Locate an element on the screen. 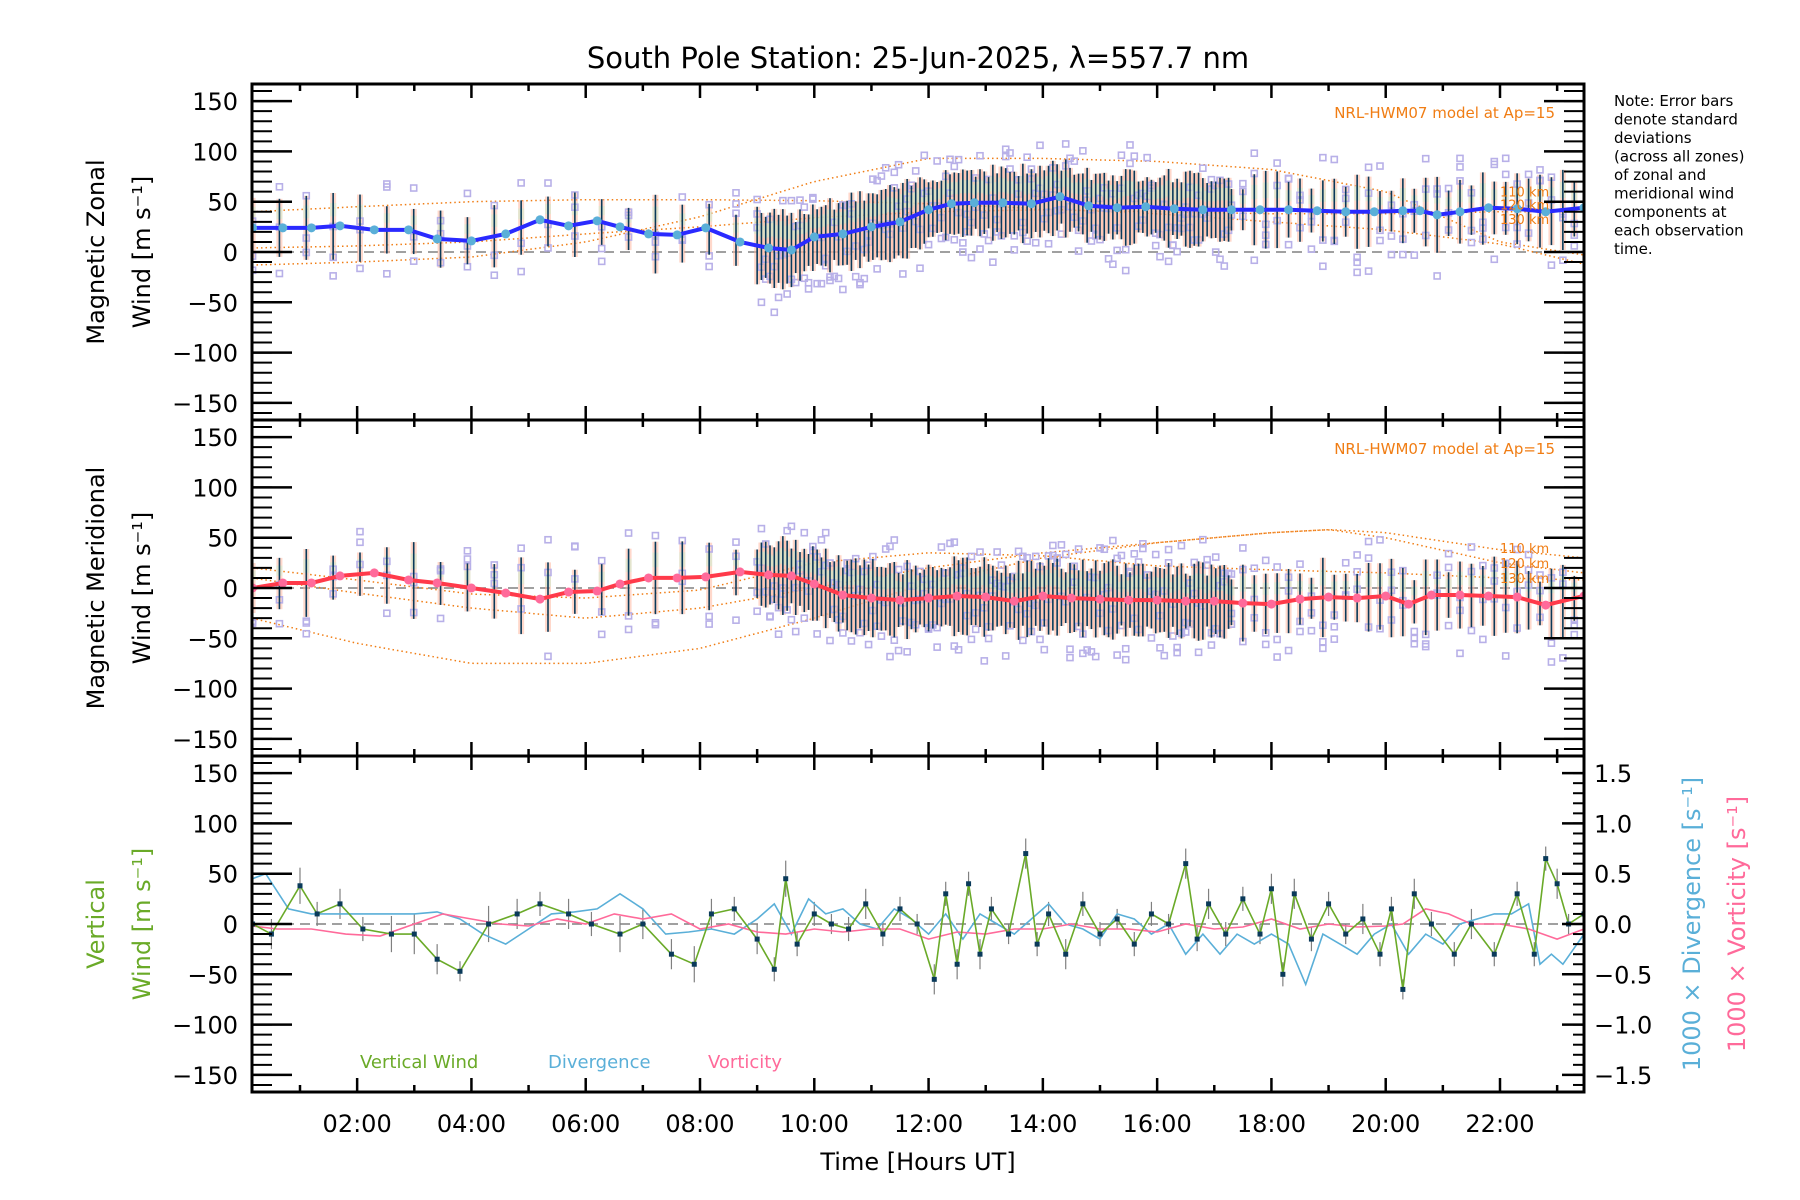 The height and width of the screenshot is (1200, 1800). altitude-label: 130 km is located at coordinates (1524, 579).